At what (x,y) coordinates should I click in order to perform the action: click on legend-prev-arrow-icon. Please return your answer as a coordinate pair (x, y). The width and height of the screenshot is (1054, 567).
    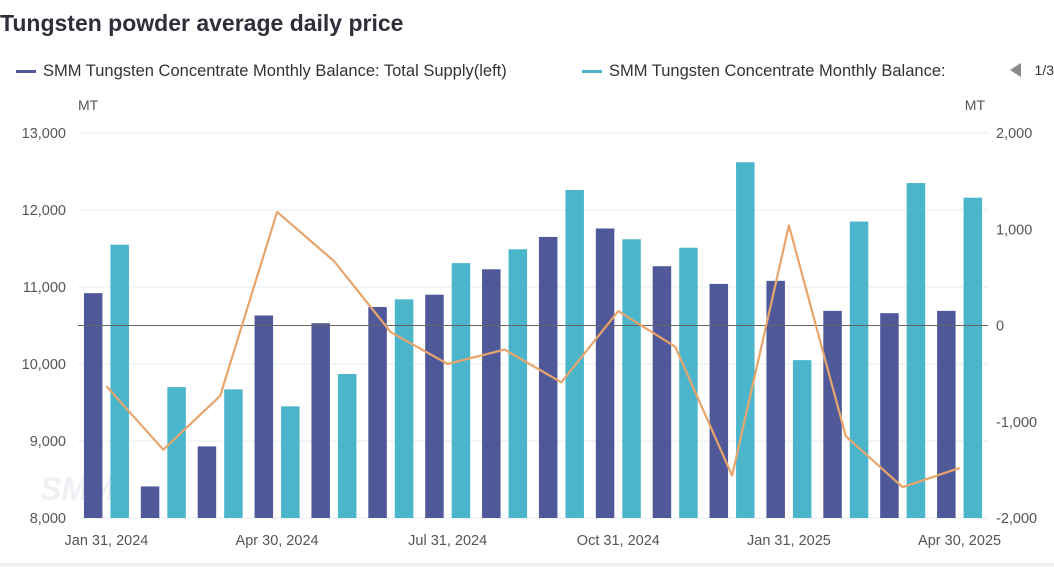
    Looking at the image, I should click on (1015, 70).